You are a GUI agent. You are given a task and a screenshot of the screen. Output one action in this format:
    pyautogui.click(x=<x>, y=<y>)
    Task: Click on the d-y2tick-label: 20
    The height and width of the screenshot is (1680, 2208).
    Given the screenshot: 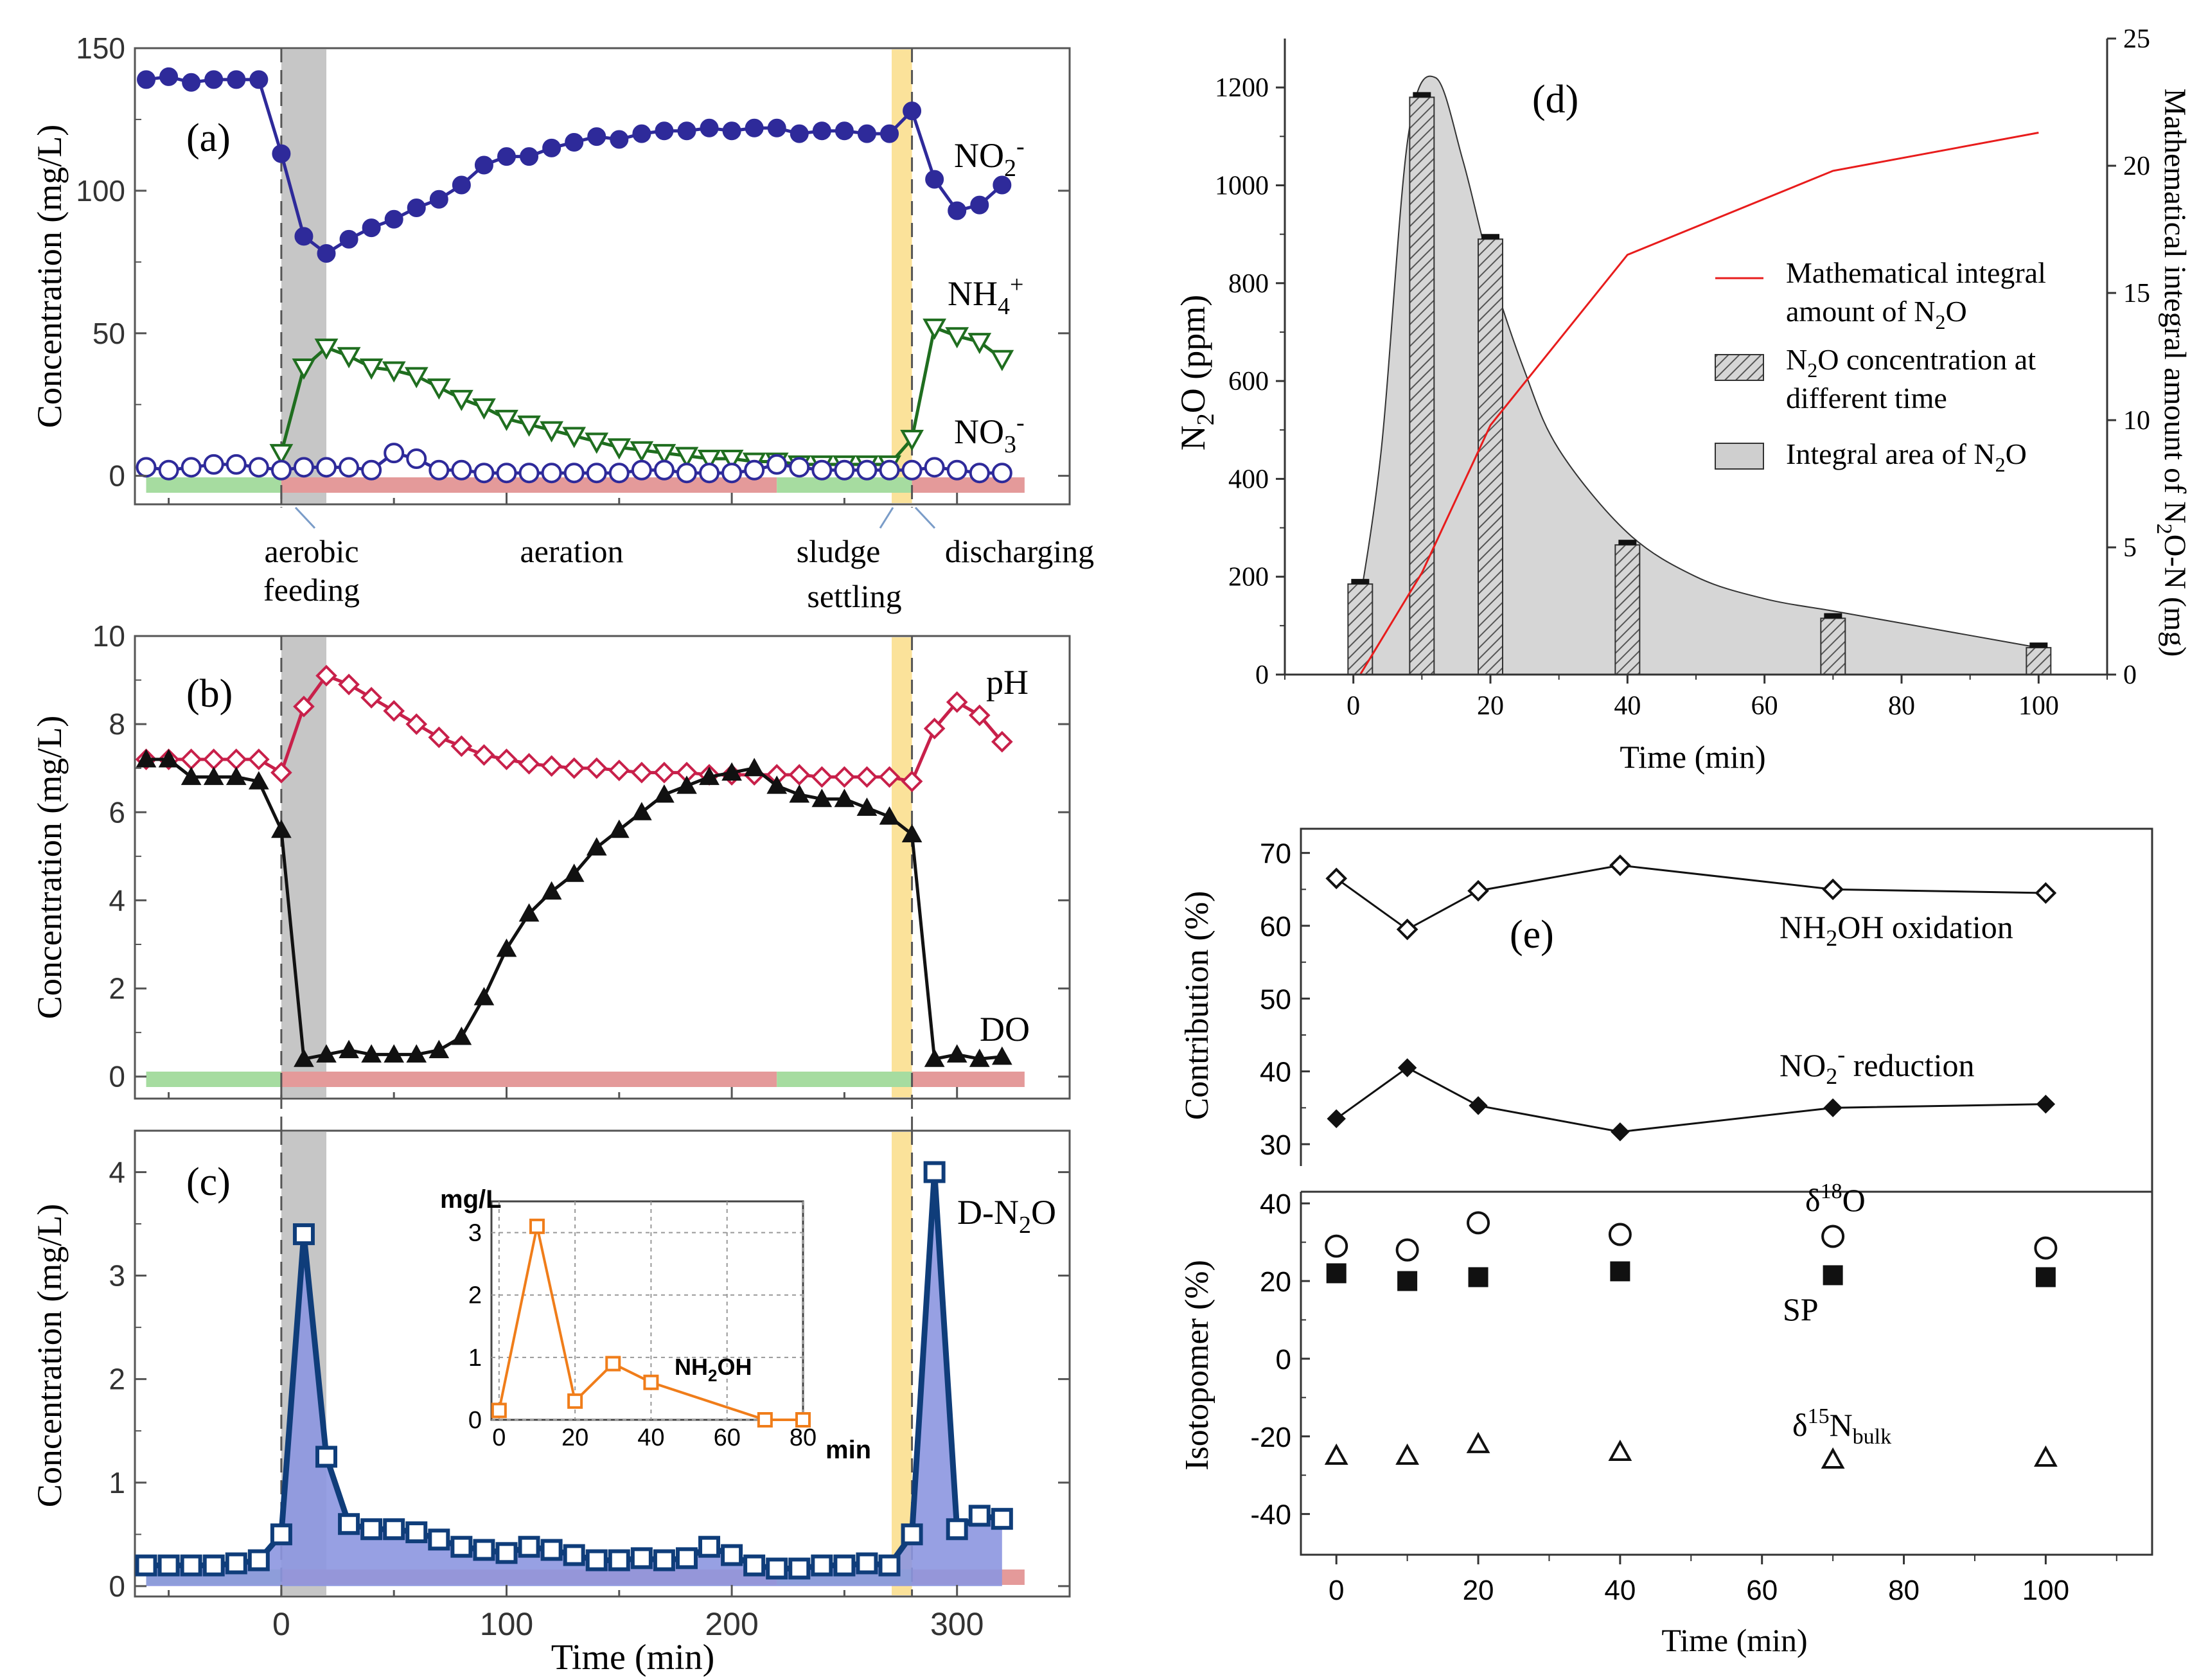 What is the action you would take?
    pyautogui.click(x=2136, y=166)
    